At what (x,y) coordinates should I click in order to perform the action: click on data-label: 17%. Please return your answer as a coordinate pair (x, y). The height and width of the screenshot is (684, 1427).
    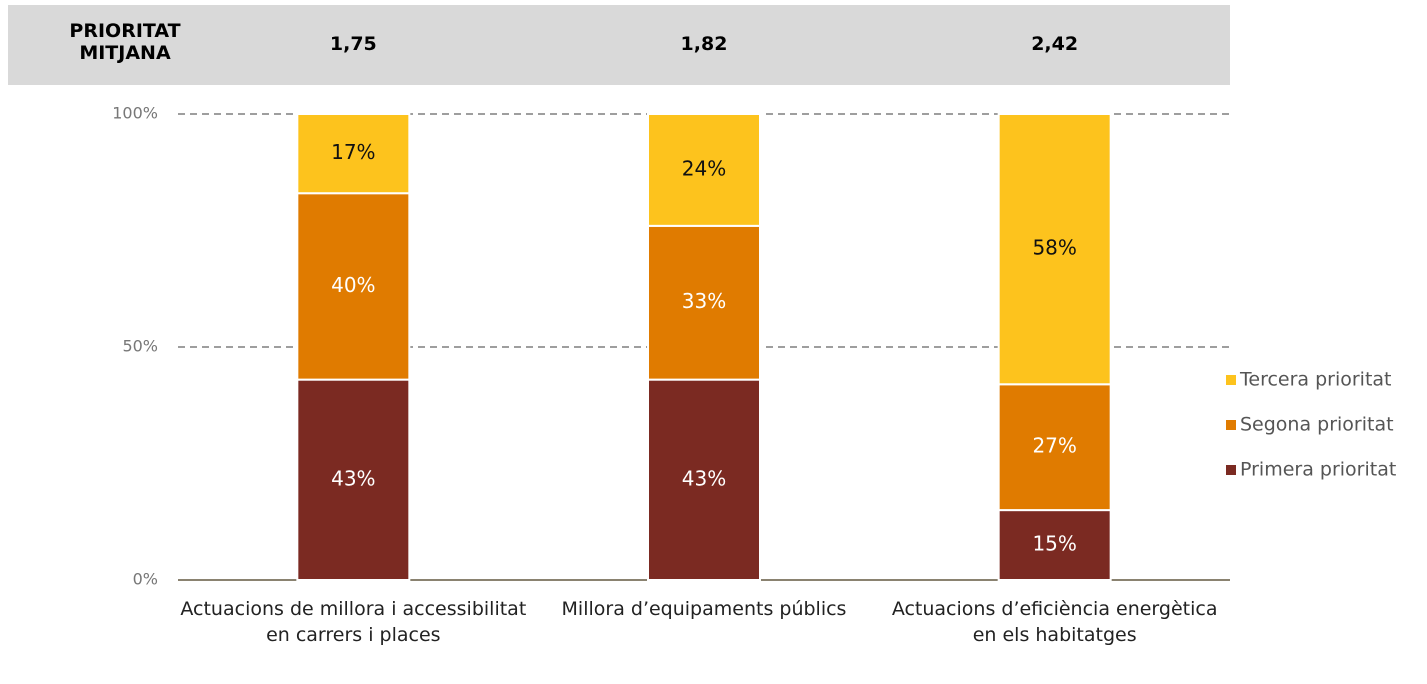
    Looking at the image, I should click on (353, 152).